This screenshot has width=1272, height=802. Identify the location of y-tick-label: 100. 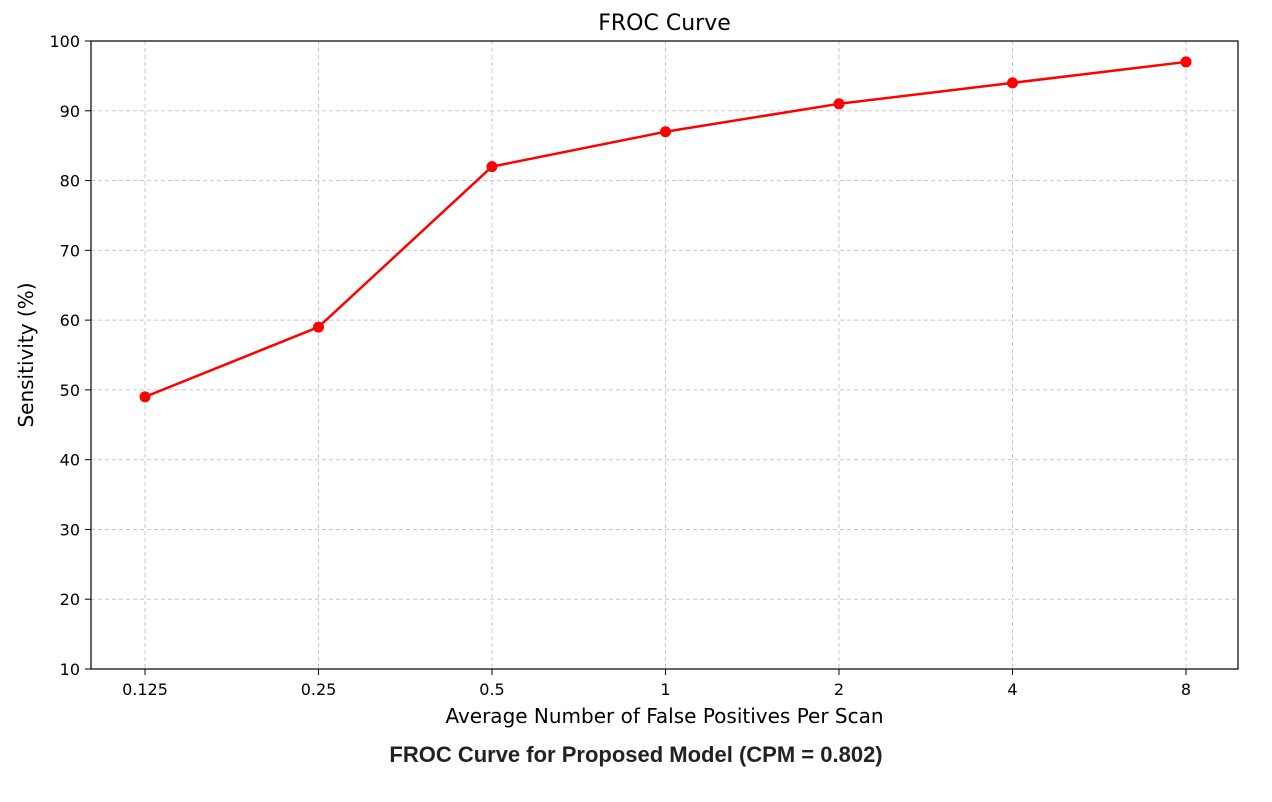
(64, 41).